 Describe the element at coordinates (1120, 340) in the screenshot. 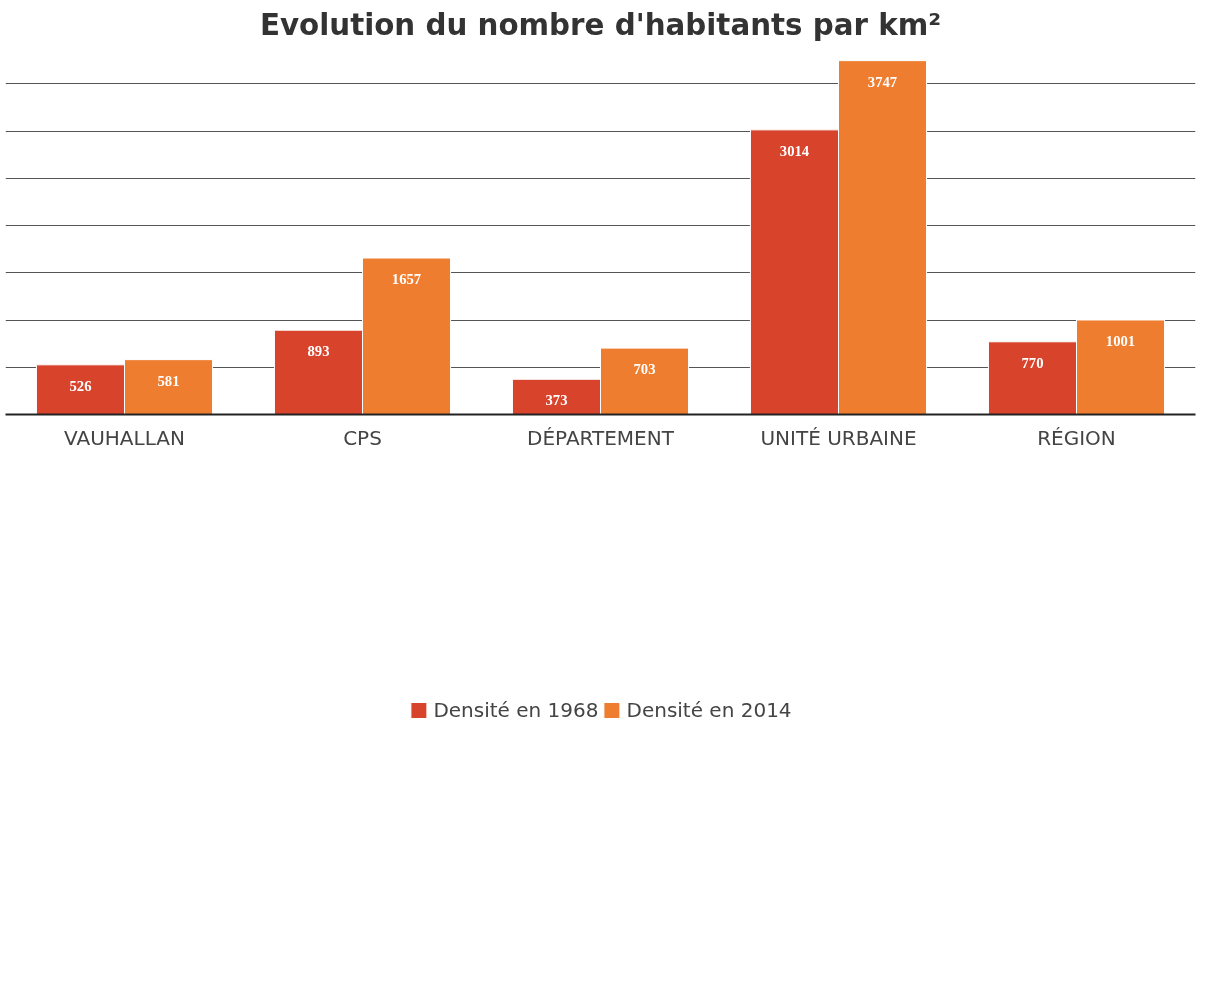

I see `data-label: 1001` at that location.